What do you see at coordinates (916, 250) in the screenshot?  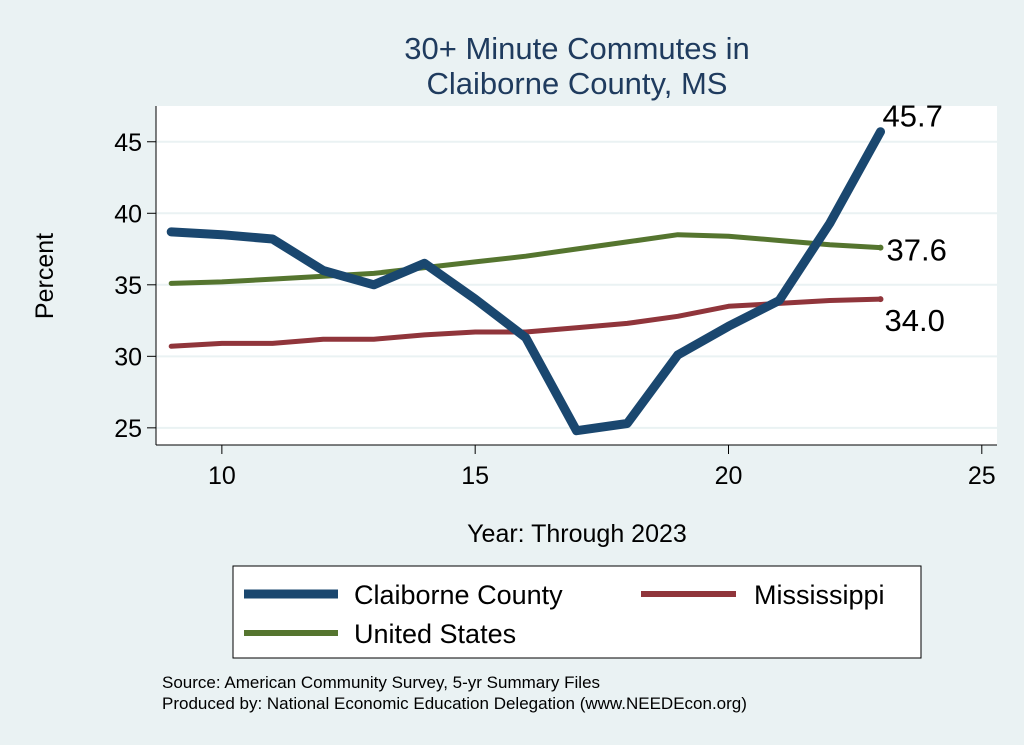 I see `end-label-united-states: 37.6` at bounding box center [916, 250].